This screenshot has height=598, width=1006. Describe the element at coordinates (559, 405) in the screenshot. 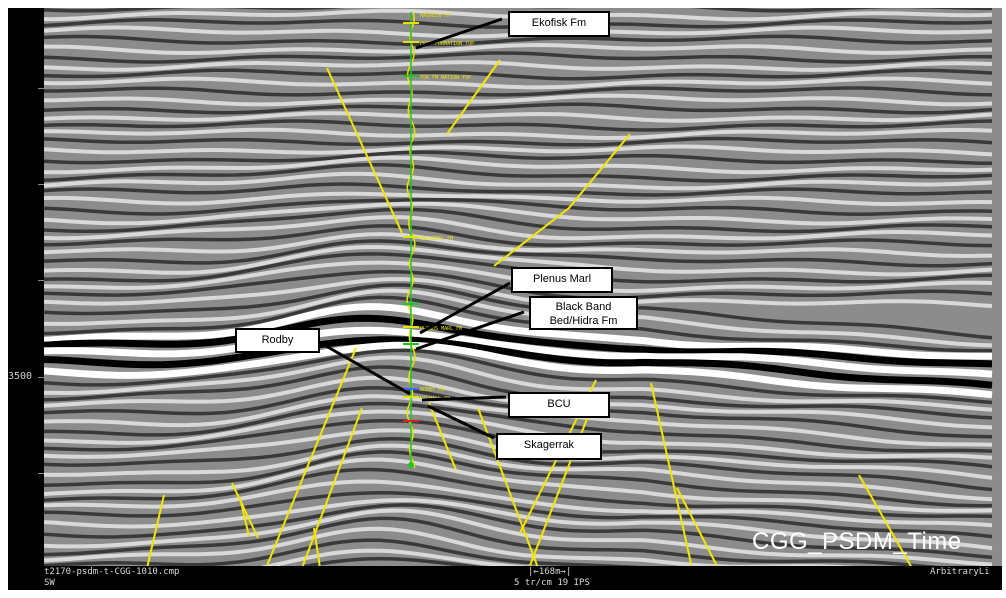

I see `callout-bcu: BCU` at that location.